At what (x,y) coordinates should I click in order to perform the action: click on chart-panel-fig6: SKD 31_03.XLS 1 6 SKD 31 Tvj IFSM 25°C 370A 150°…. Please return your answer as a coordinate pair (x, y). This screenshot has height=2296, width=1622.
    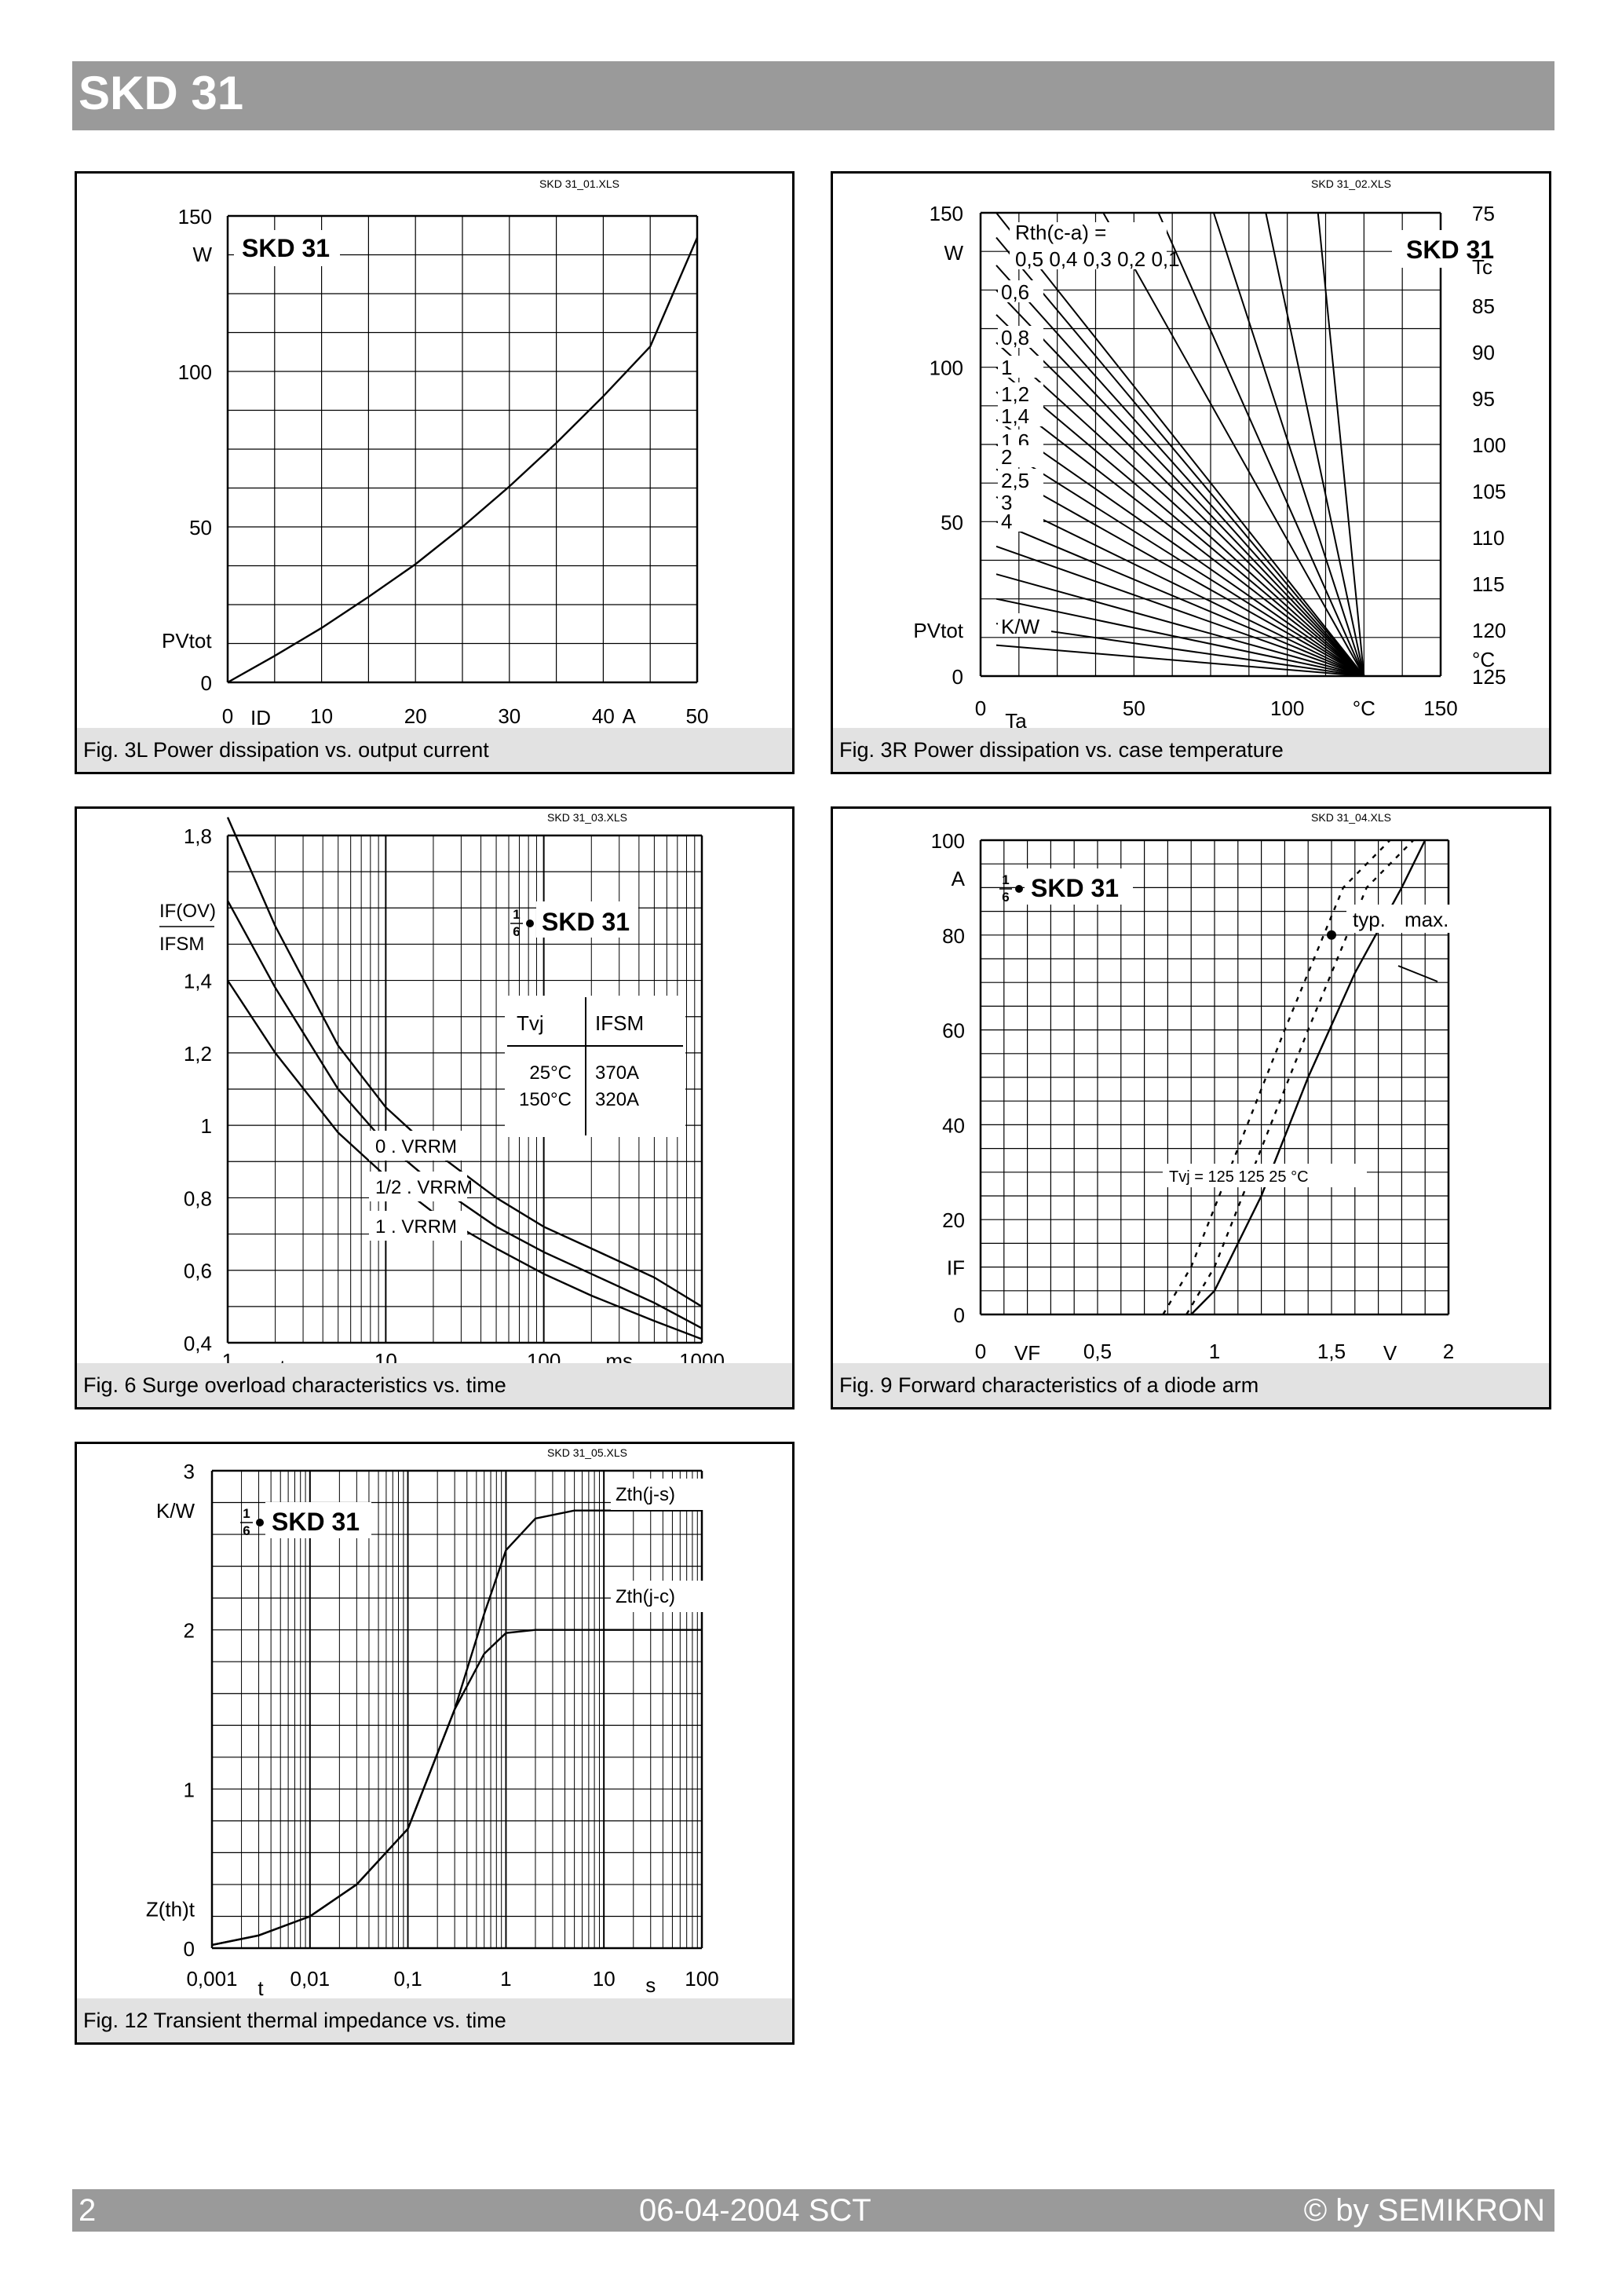
    Looking at the image, I should click on (435, 1108).